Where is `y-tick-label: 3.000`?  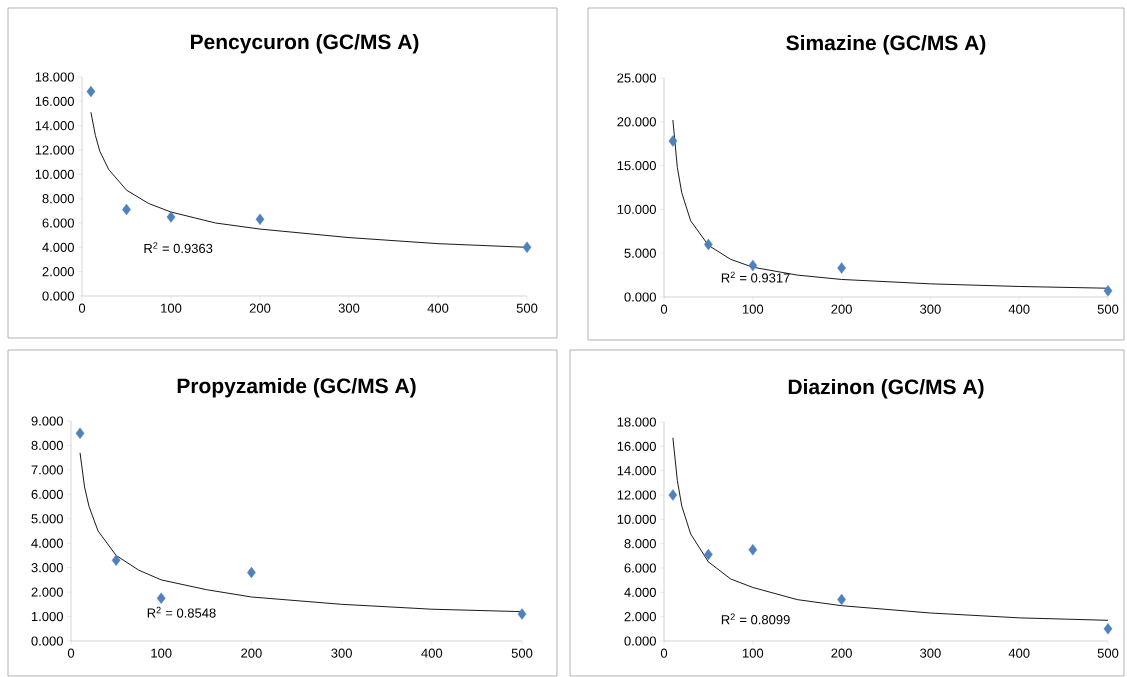 y-tick-label: 3.000 is located at coordinates (47, 568).